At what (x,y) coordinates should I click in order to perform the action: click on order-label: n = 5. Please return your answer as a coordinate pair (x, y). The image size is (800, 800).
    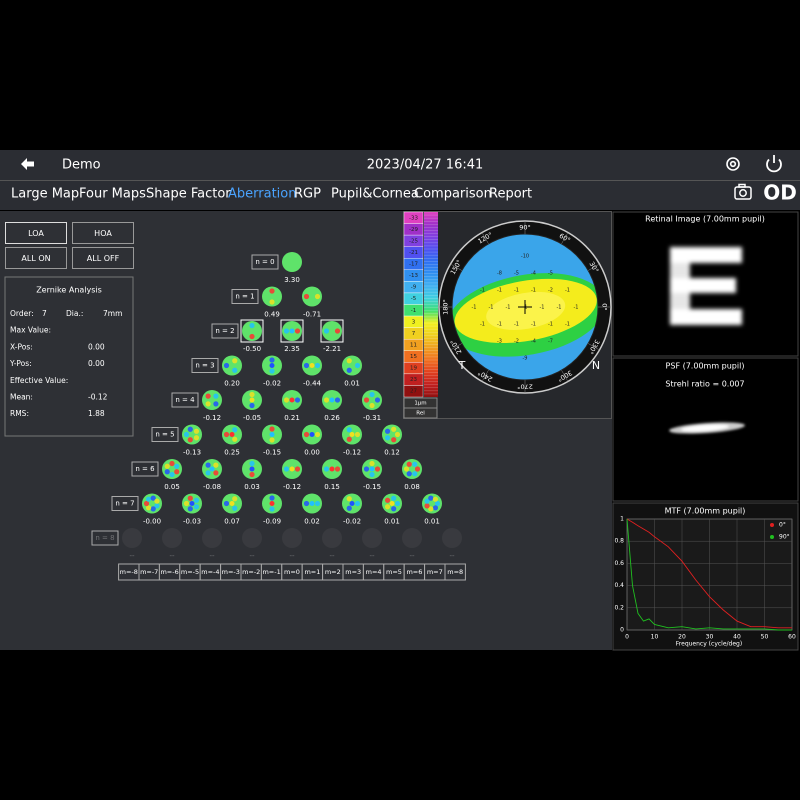
    Looking at the image, I should click on (164, 435).